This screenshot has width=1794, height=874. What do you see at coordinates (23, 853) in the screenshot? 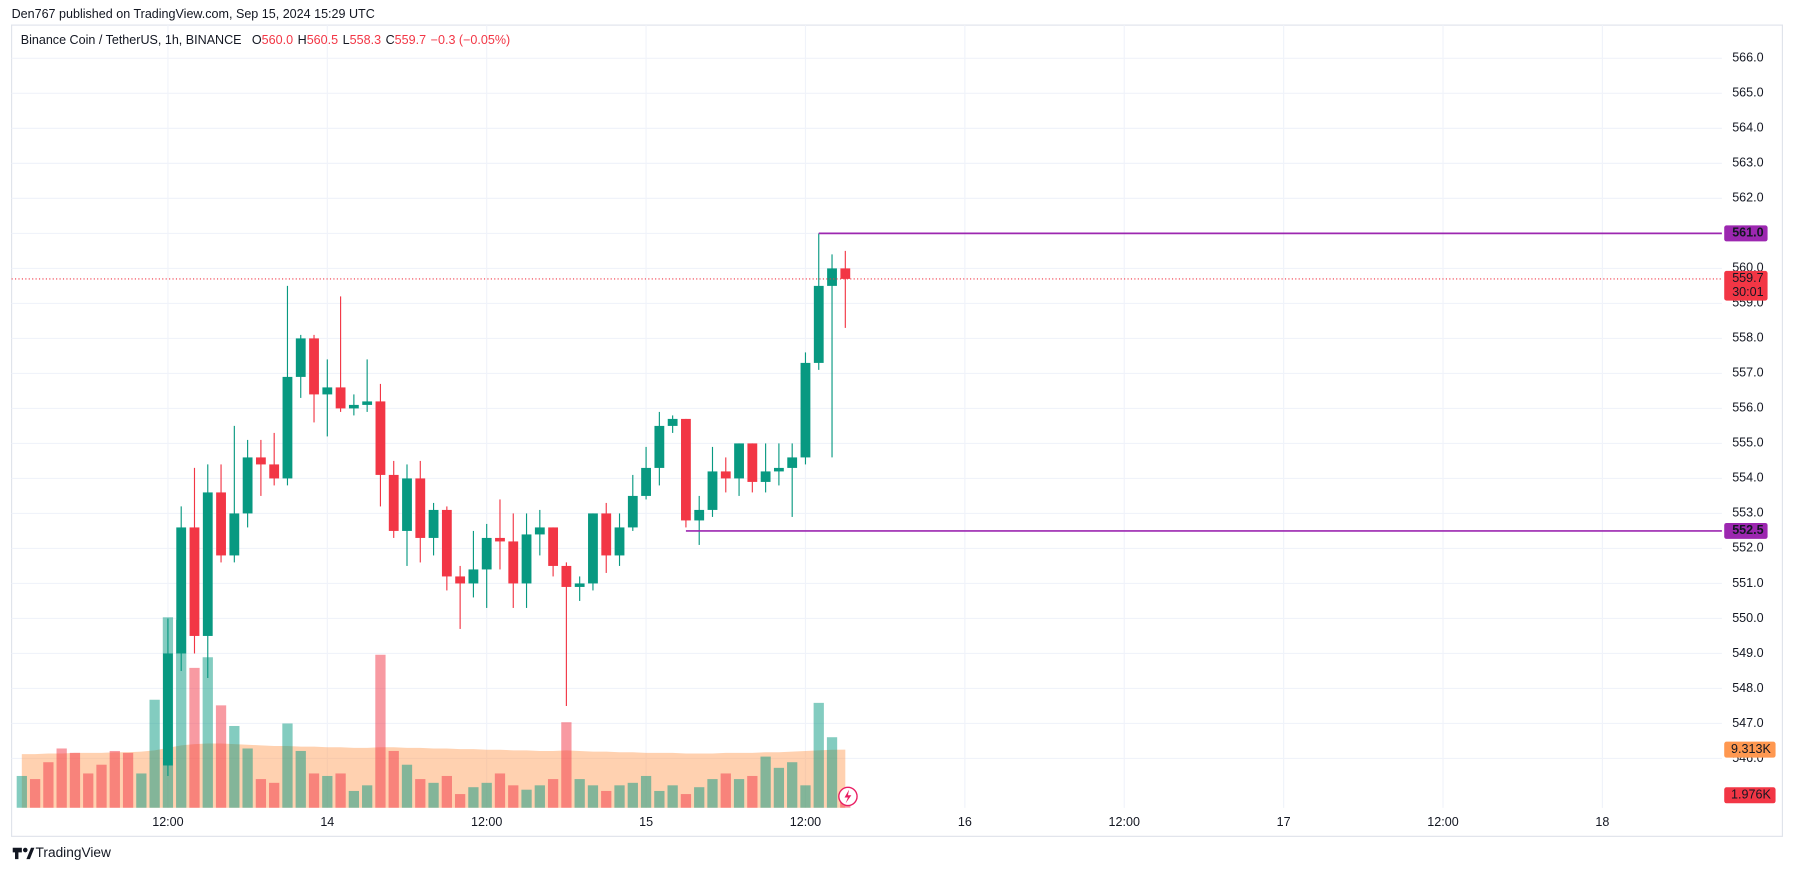
I see `footer-logo` at bounding box center [23, 853].